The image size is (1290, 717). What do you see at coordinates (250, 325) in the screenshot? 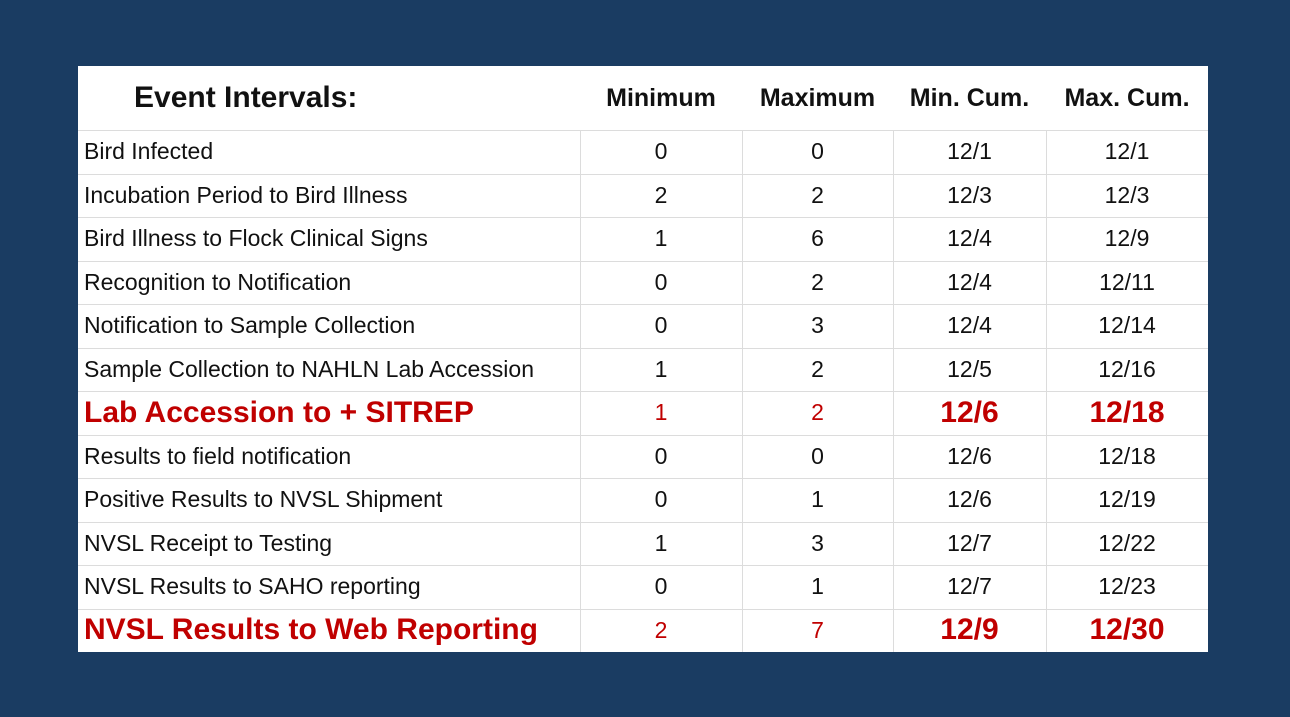
I see `row-label: Notification to Sample Collection` at bounding box center [250, 325].